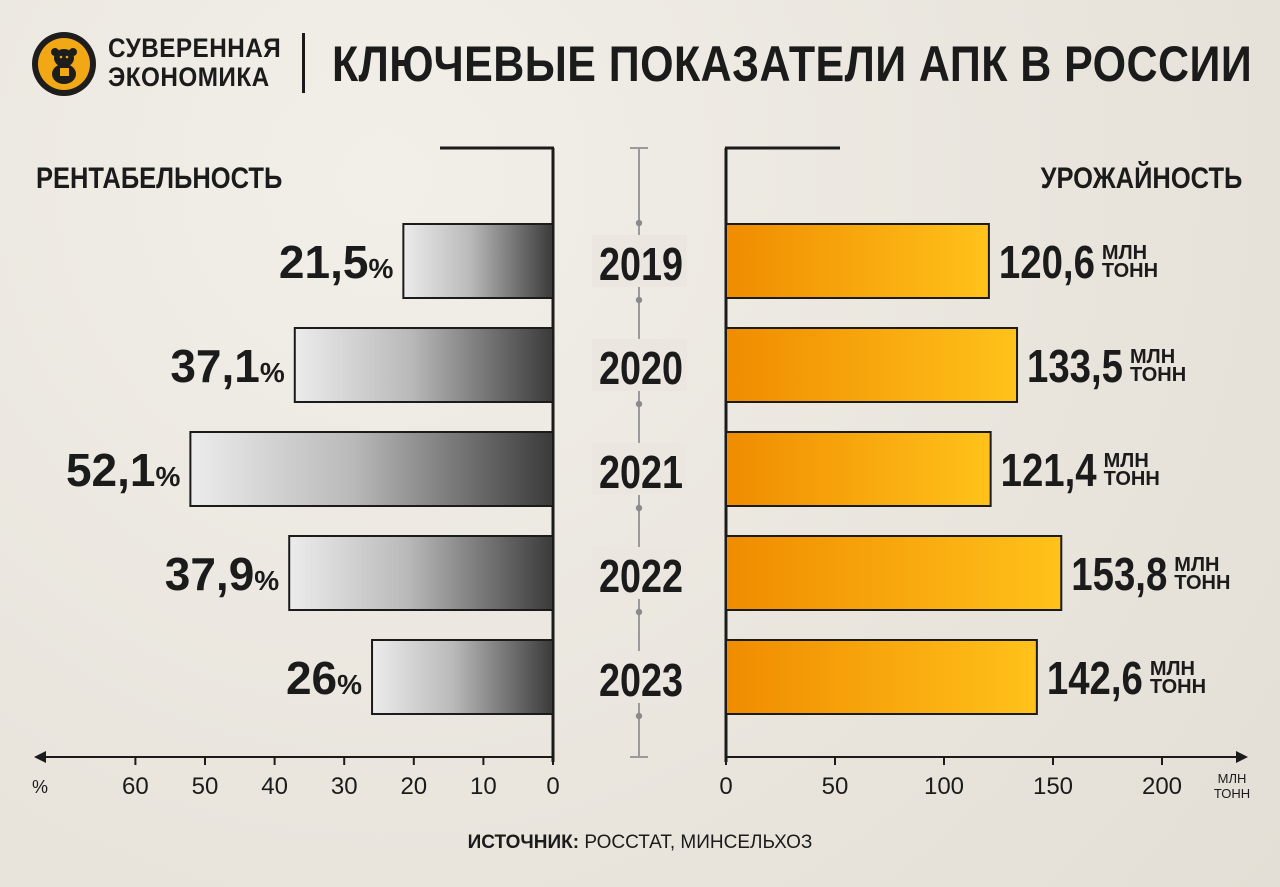  I want to click on left-axis-unit-label: %, so click(40, 787).